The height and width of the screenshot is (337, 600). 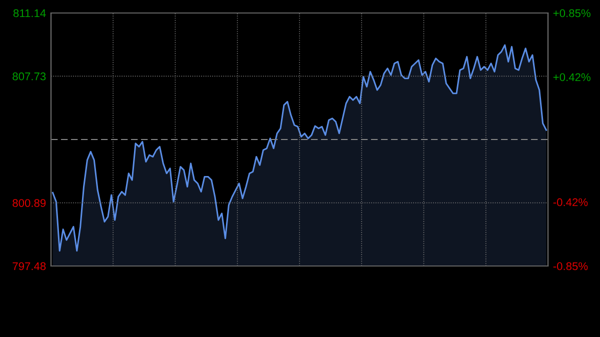 What do you see at coordinates (570, 266) in the screenshot?
I see `y2-tick-label: -0.85%` at bounding box center [570, 266].